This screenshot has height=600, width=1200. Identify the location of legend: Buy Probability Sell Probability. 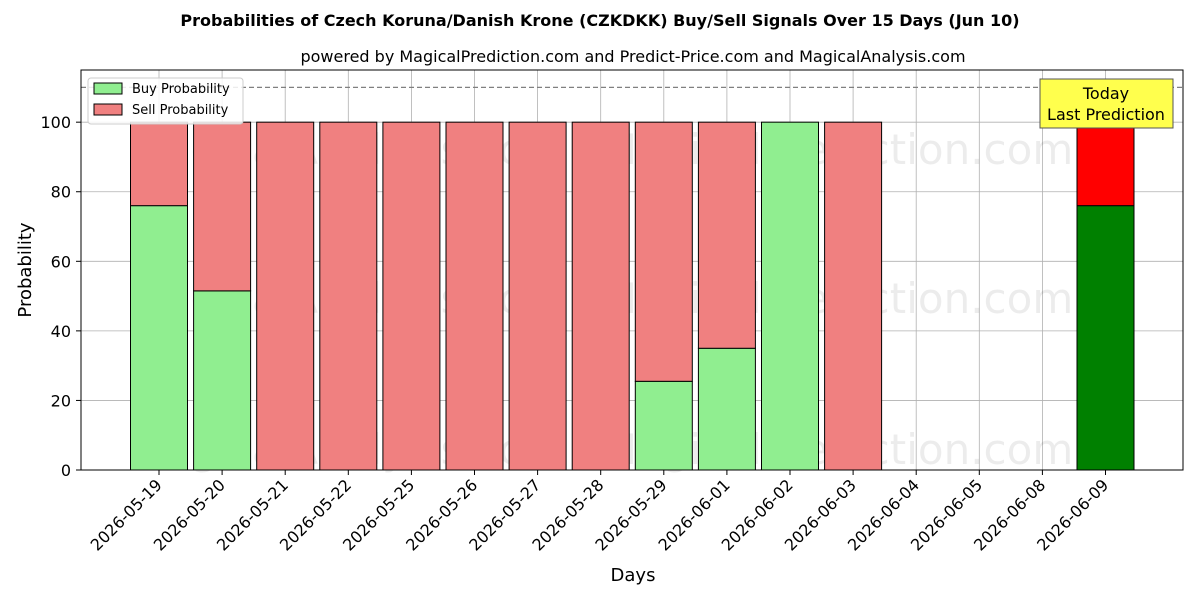
(165, 101).